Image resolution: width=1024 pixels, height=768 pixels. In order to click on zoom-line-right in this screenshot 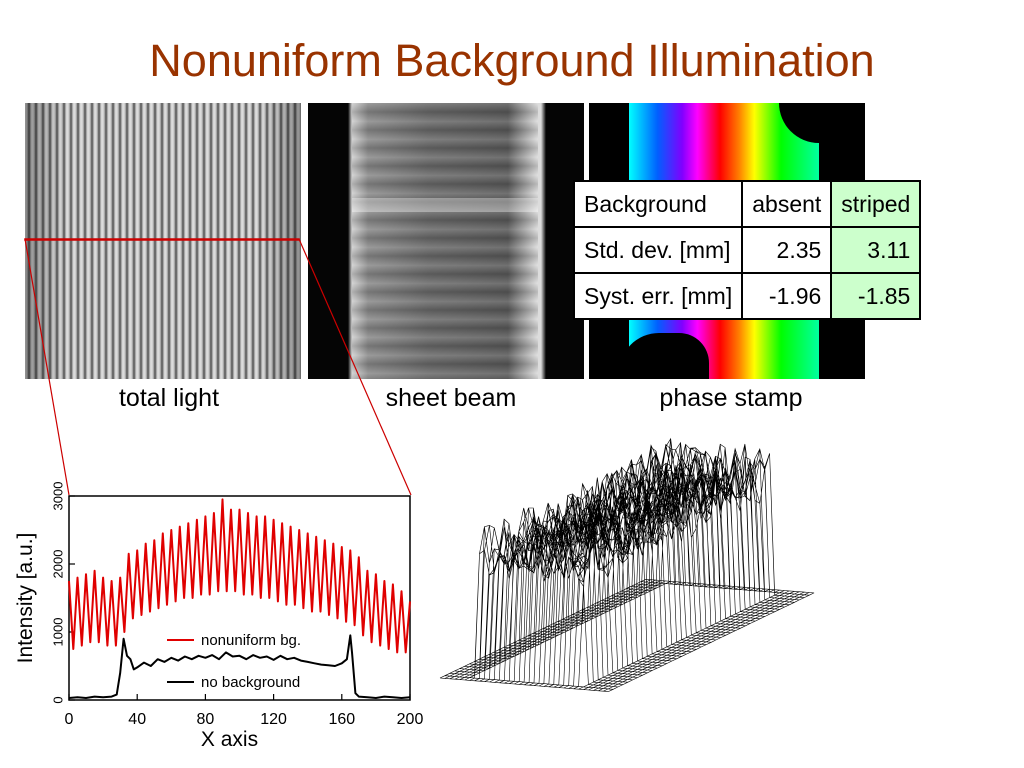, I will do `click(355, 367)`.